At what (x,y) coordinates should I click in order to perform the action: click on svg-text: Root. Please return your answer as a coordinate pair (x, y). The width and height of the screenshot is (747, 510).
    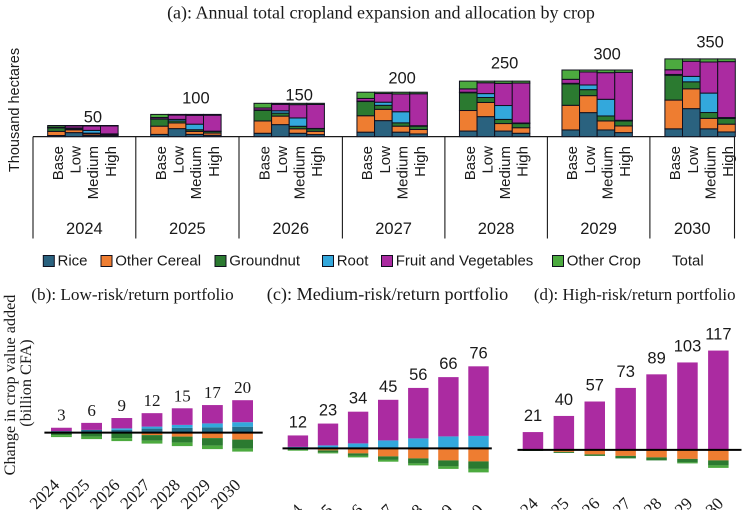
    Looking at the image, I should click on (353, 261).